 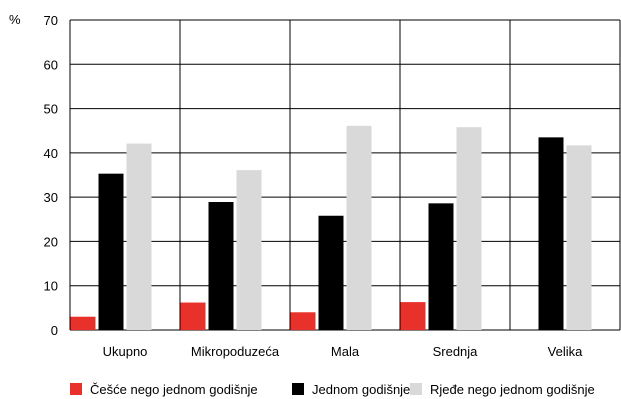 I want to click on y-tick-label: 70, so click(x=51, y=20).